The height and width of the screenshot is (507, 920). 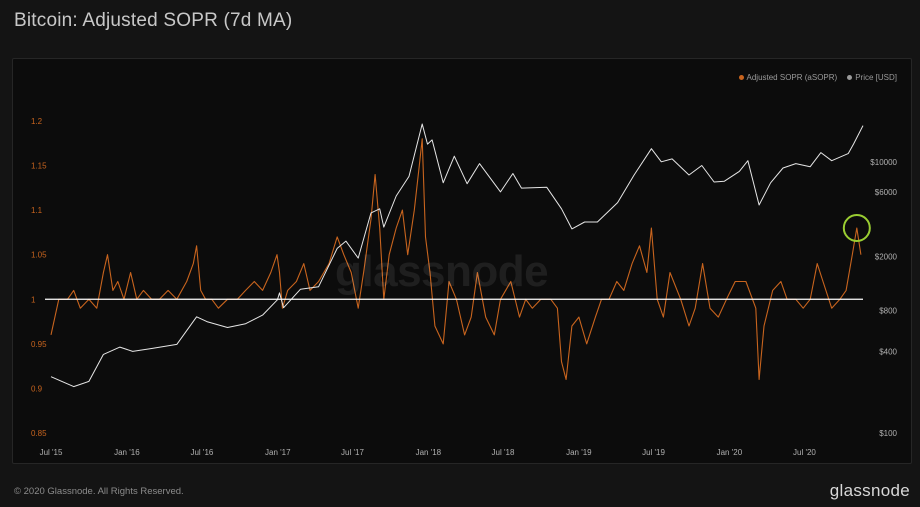 I want to click on legend-label-sopr: Adjusted SOPR (aSOPR), so click(x=792, y=77).